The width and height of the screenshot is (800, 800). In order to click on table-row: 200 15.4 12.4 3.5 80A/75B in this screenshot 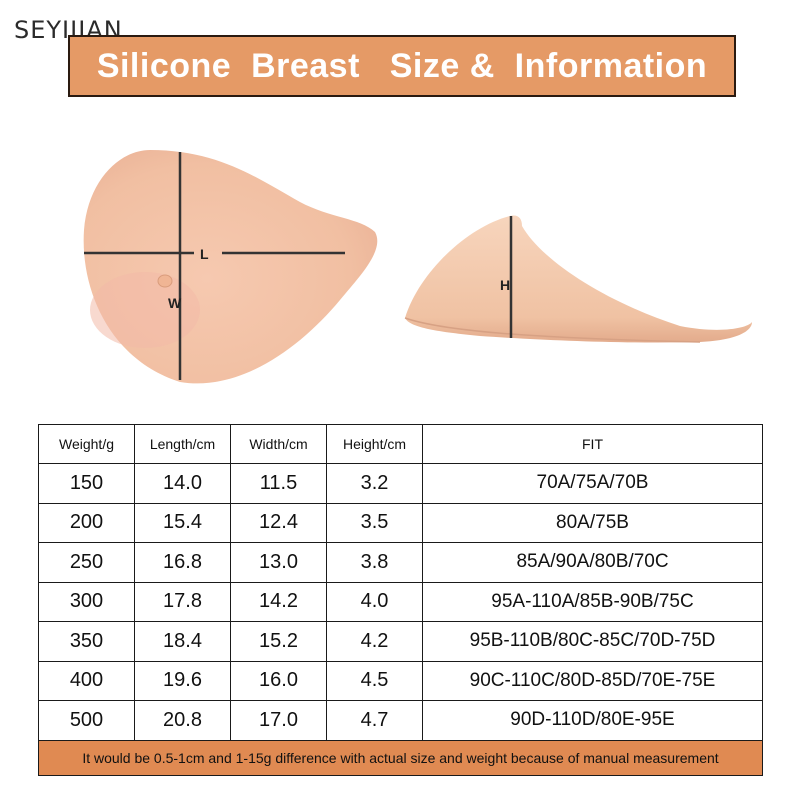, I will do `click(400, 523)`.